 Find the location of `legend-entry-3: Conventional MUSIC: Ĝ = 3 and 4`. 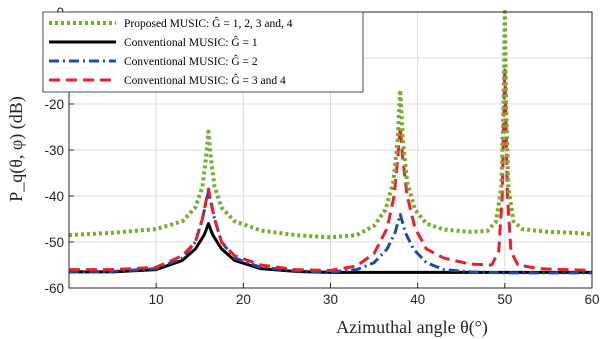

legend-entry-3: Conventional MUSIC: Ĝ = 3 and 4 is located at coordinates (167, 80).